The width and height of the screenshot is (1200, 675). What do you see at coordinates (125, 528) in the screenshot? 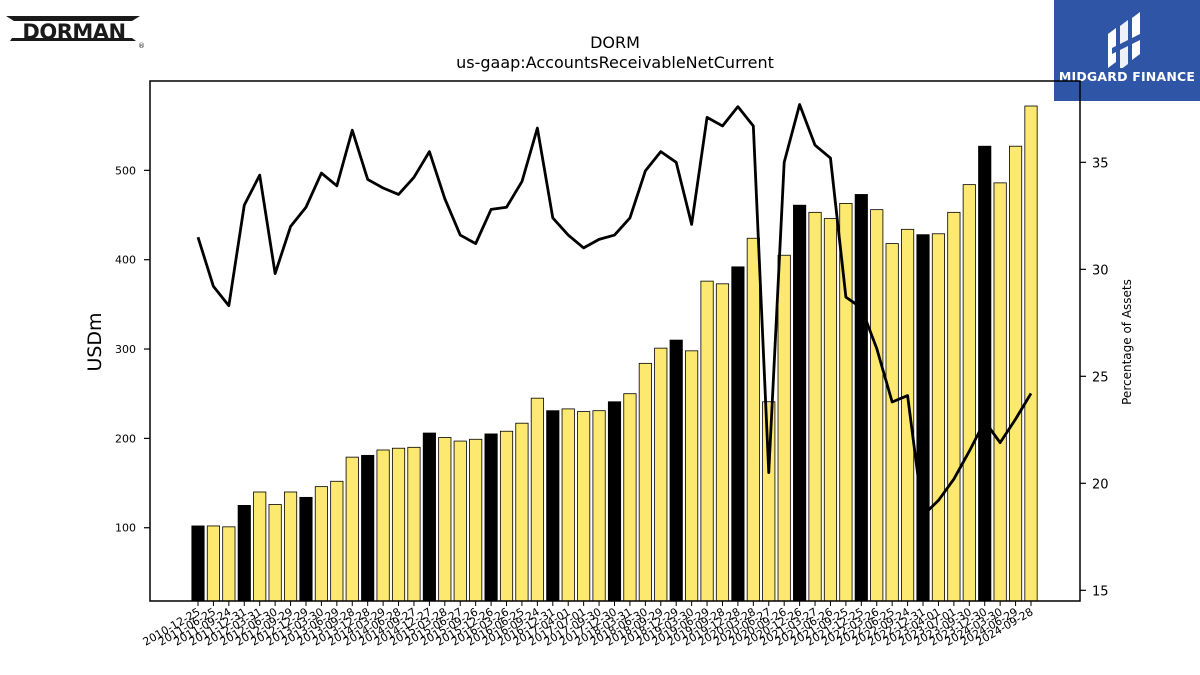
I see `y-tick-label: 100` at bounding box center [125, 528].